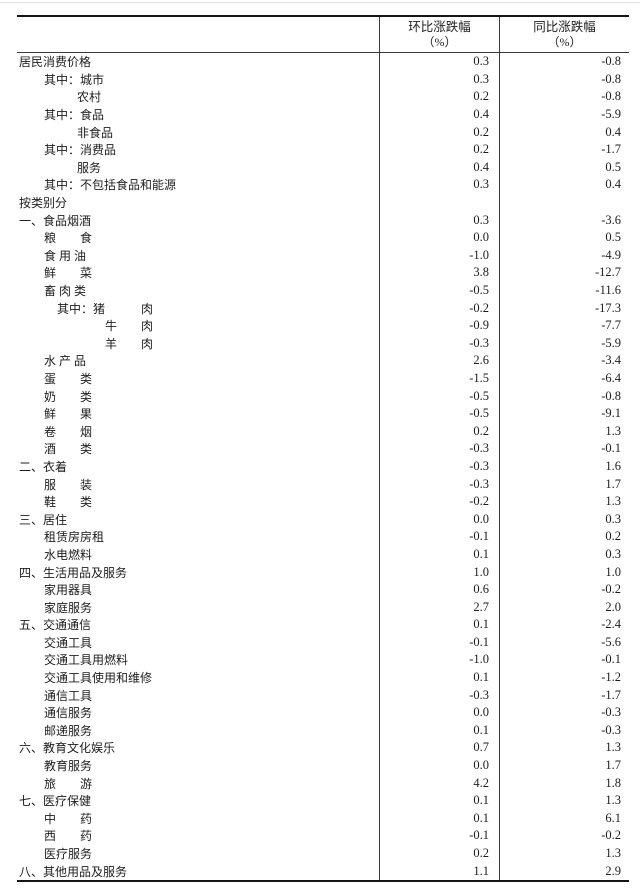 This screenshot has width=640, height=892. What do you see at coordinates (564, 290) in the screenshot?
I see `yoy-value: -11.6` at bounding box center [564, 290].